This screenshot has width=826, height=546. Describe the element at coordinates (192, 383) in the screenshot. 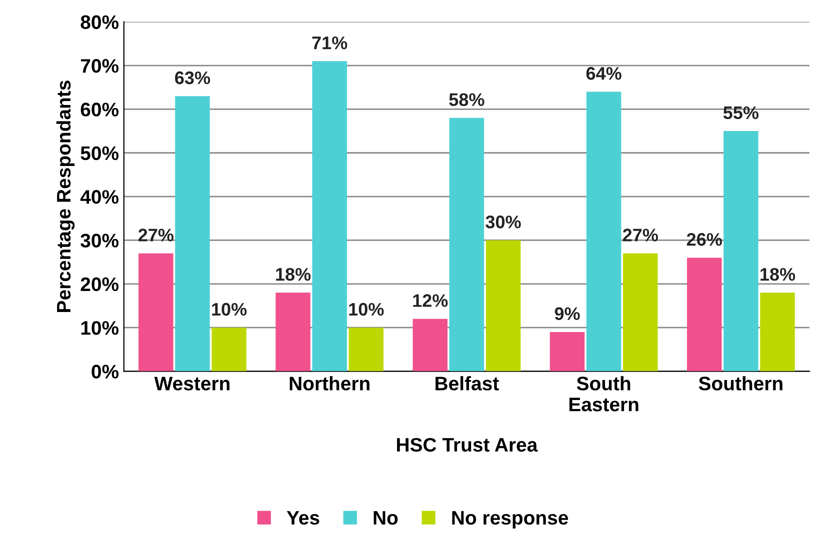

I see `x-tick-label: Western` at that location.